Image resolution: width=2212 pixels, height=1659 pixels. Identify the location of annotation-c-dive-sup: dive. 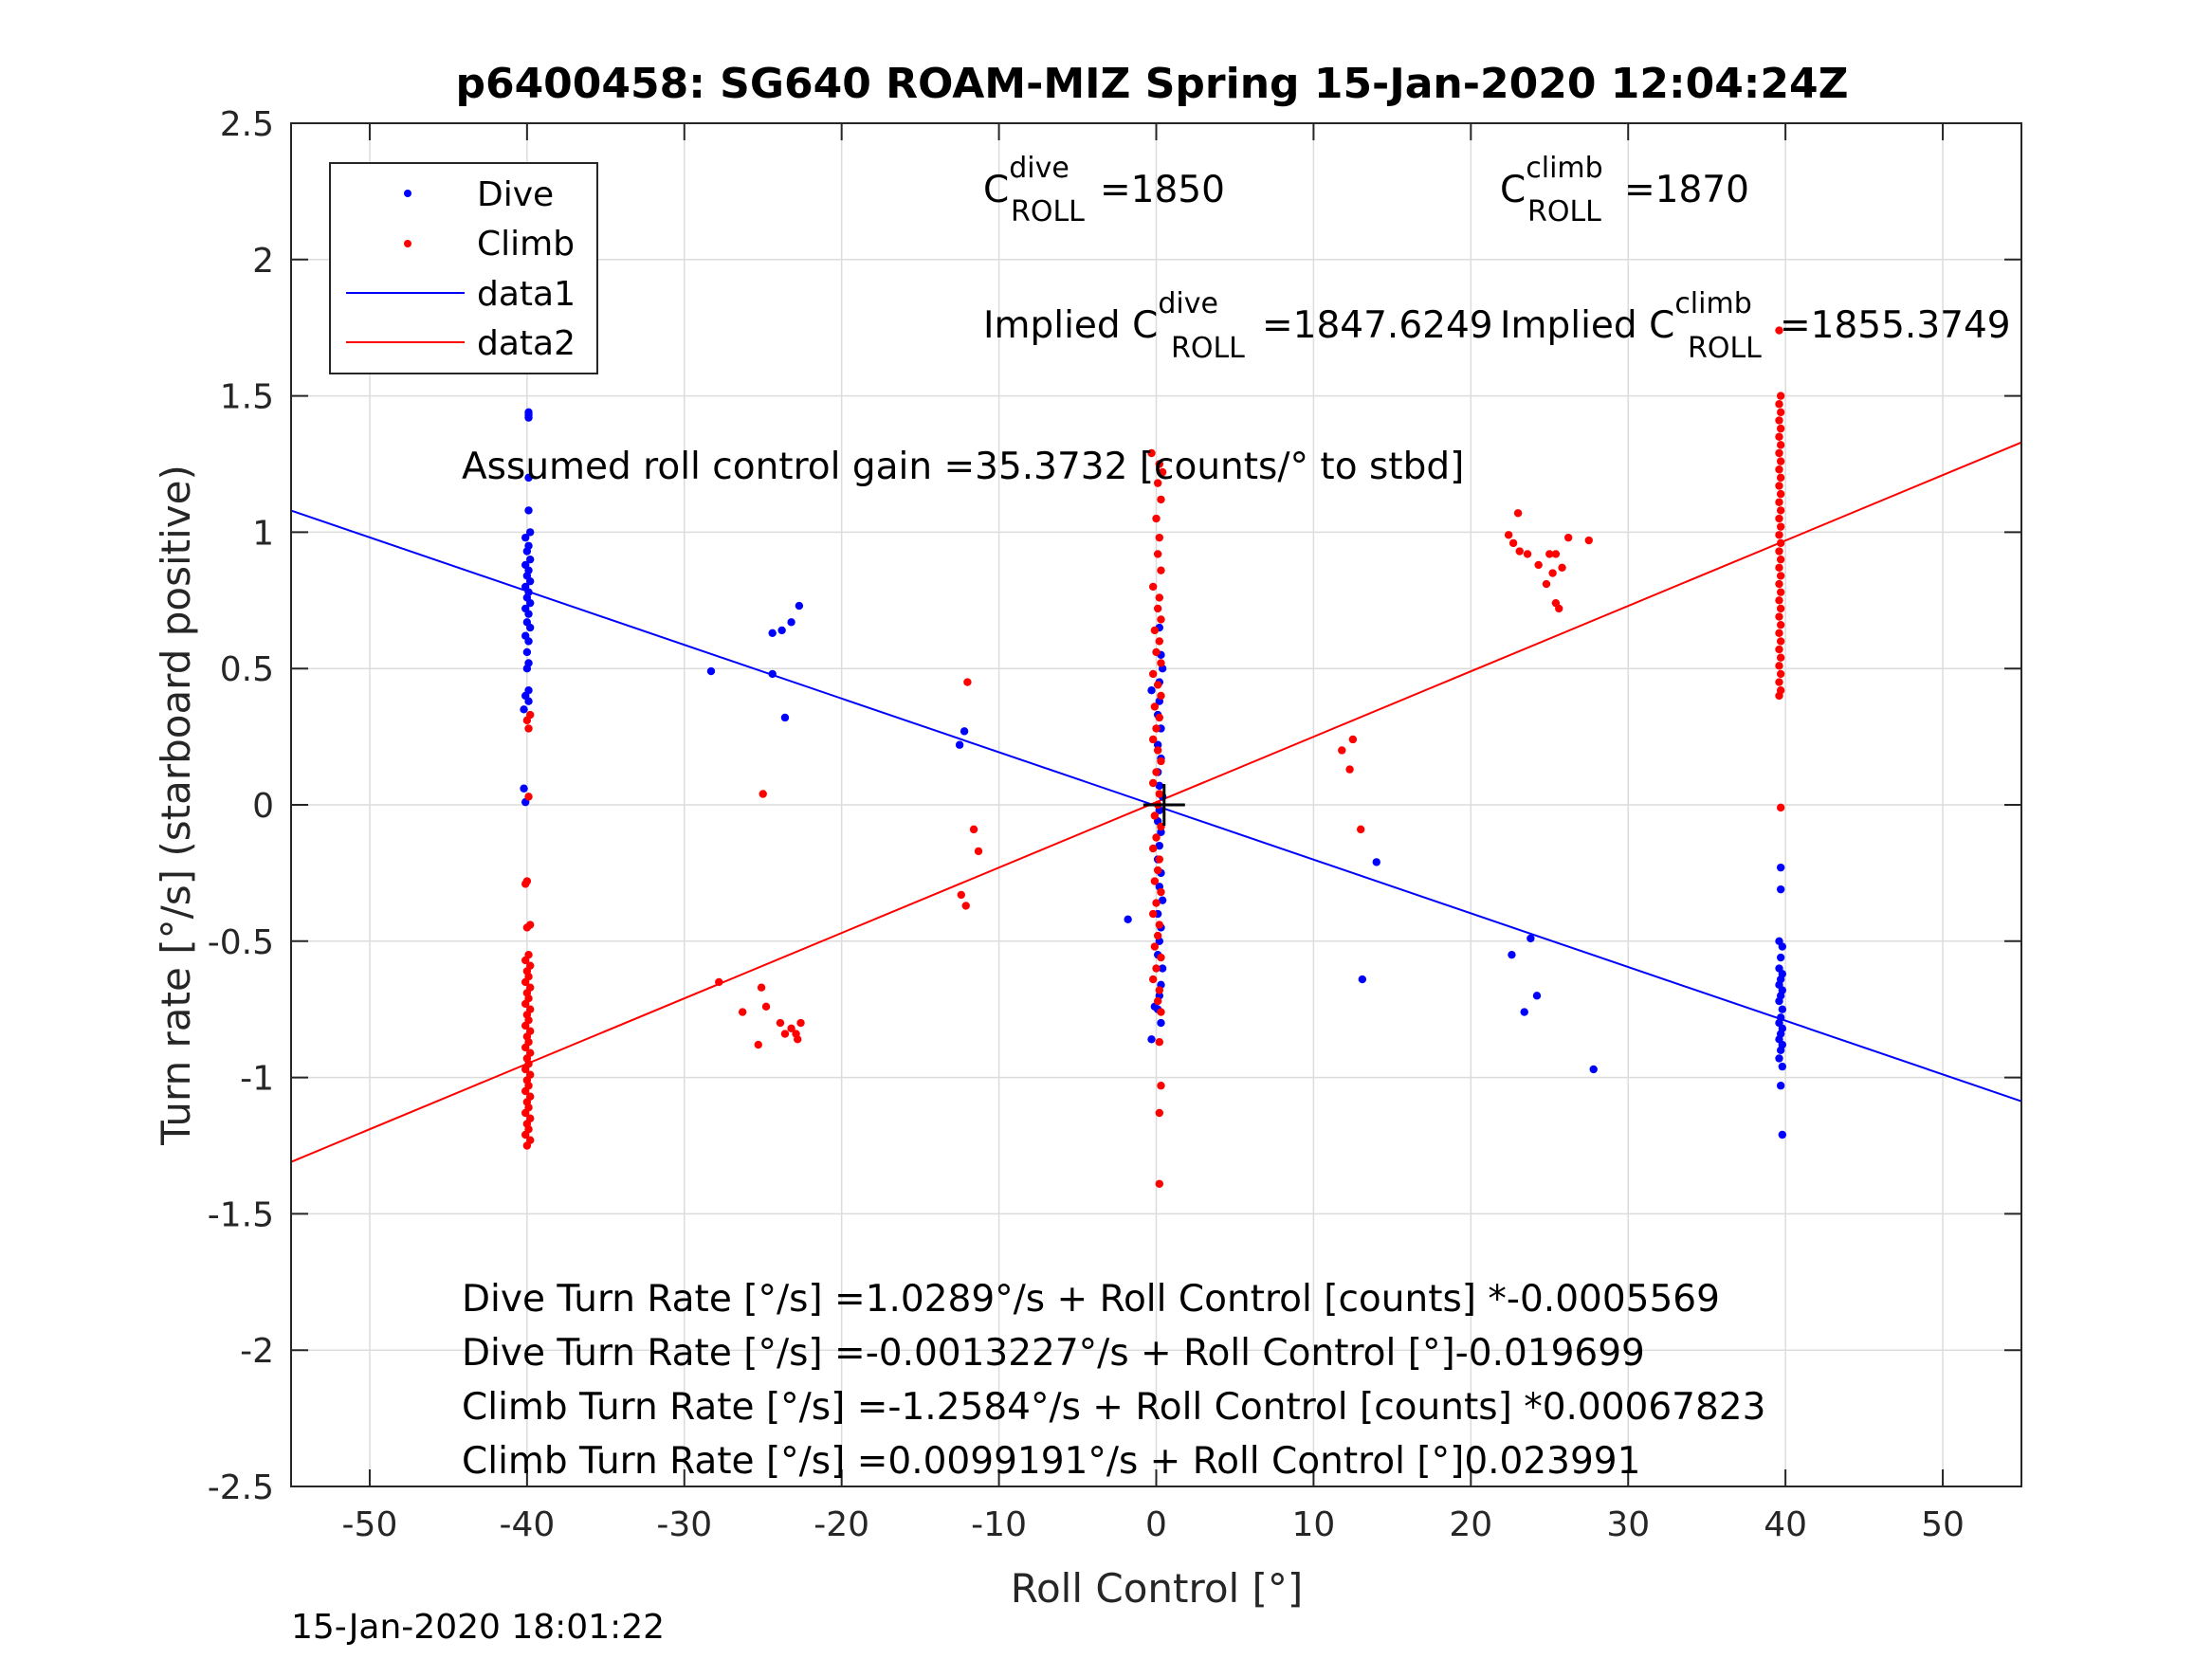
(1039, 168).